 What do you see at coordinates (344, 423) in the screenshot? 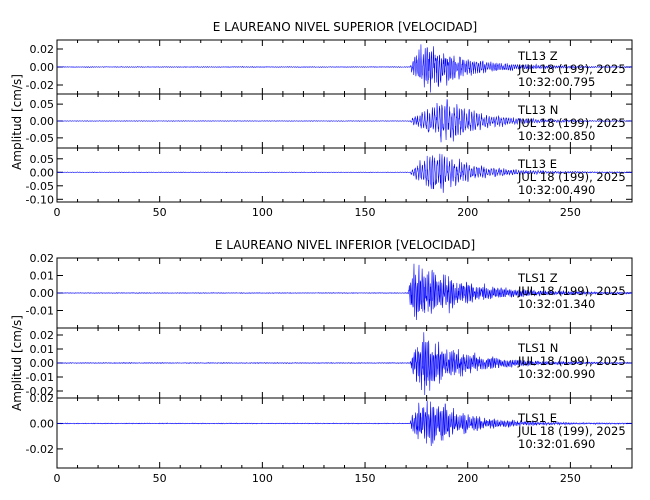
I see `waveform-tls1-e` at bounding box center [344, 423].